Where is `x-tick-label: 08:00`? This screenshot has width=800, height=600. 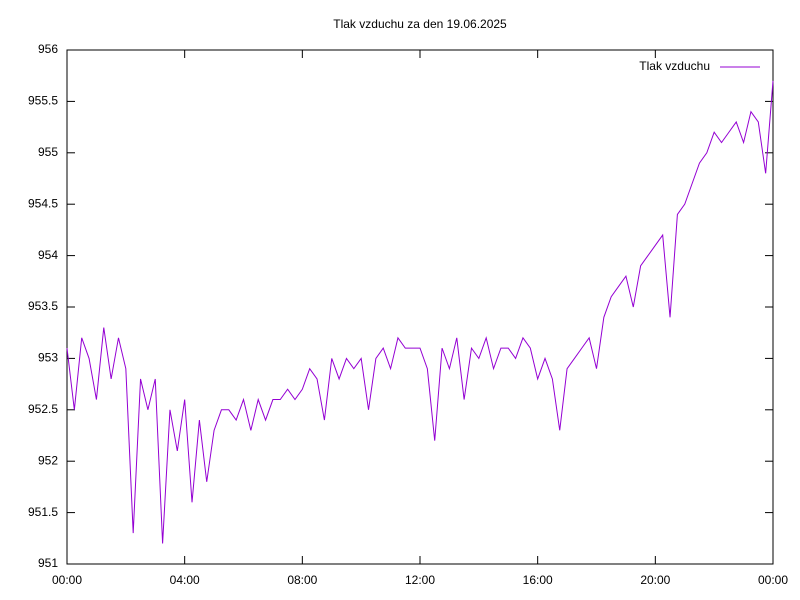 x-tick-label: 08:00 is located at coordinates (302, 580).